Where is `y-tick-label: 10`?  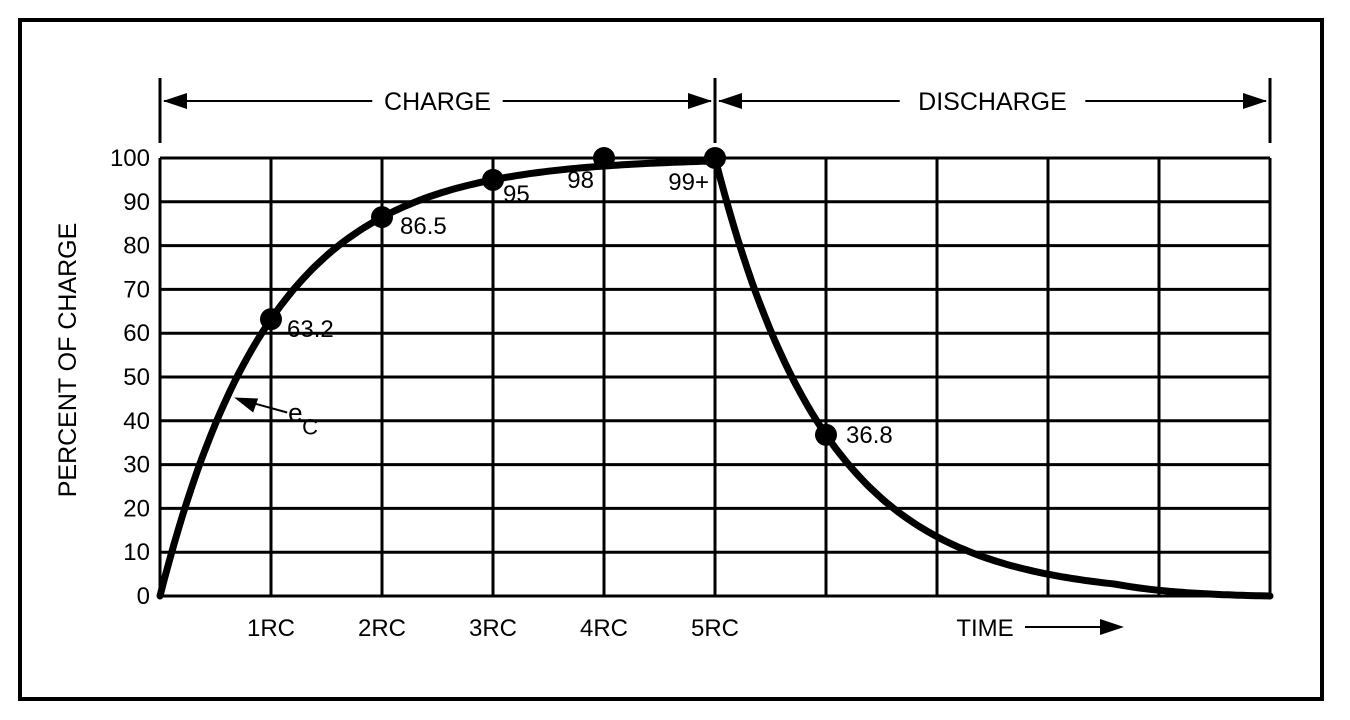
y-tick-label: 10 is located at coordinates (136, 552).